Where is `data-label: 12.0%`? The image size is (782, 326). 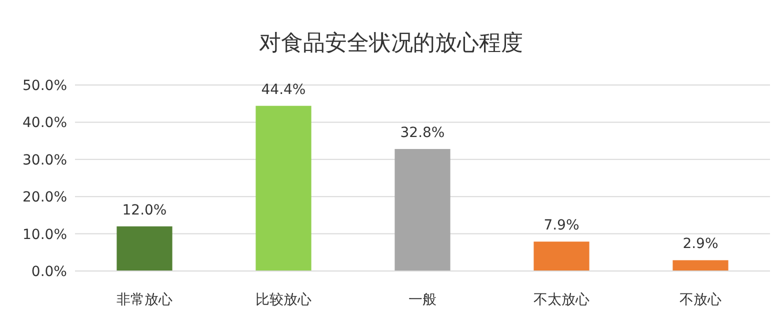 data-label: 12.0% is located at coordinates (144, 210).